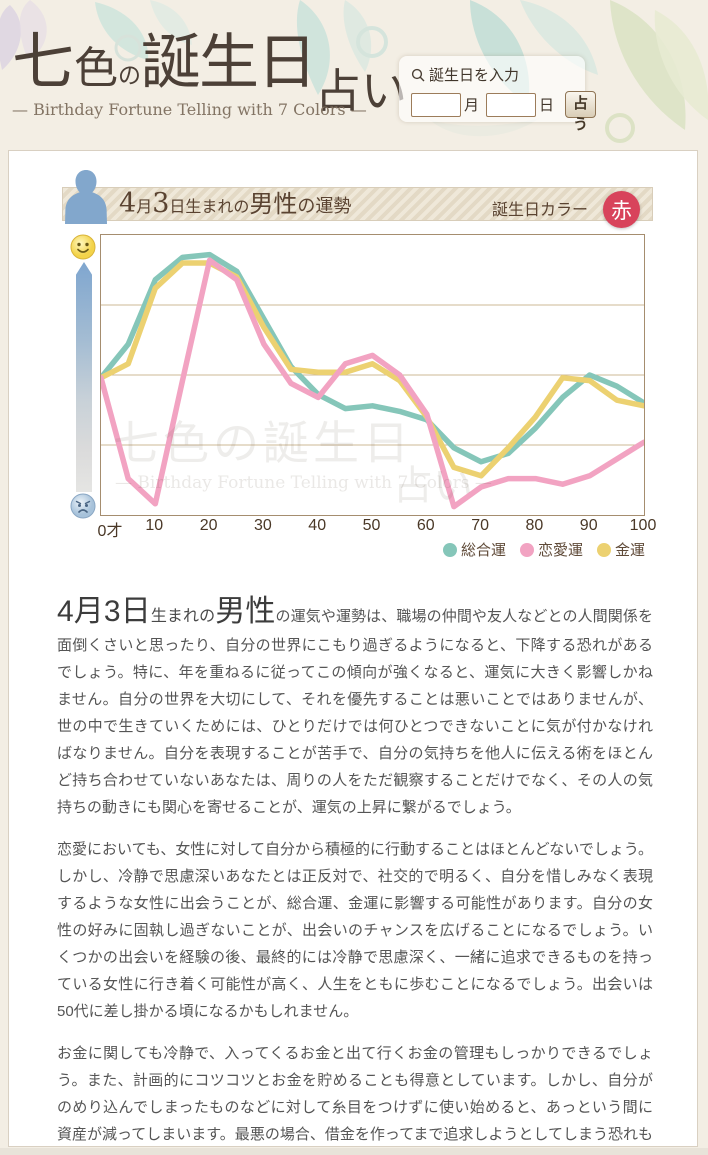  Describe the element at coordinates (83, 506) in the screenshot. I see `sad-face-icon` at that location.